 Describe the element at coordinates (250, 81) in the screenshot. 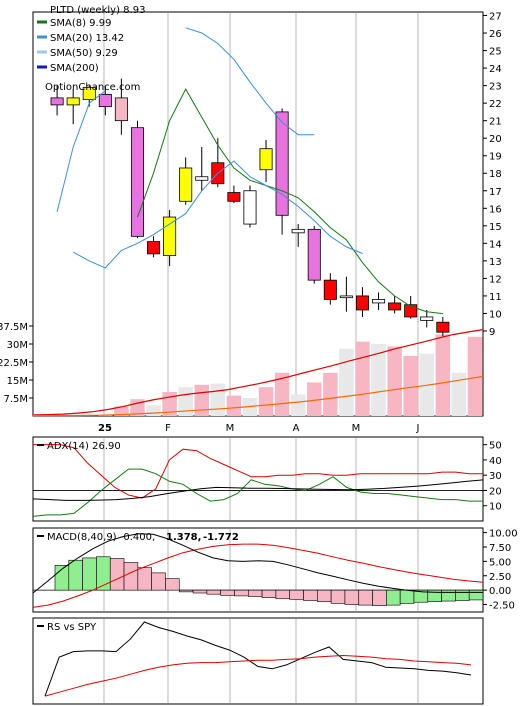

I see `sma50-line` at that location.